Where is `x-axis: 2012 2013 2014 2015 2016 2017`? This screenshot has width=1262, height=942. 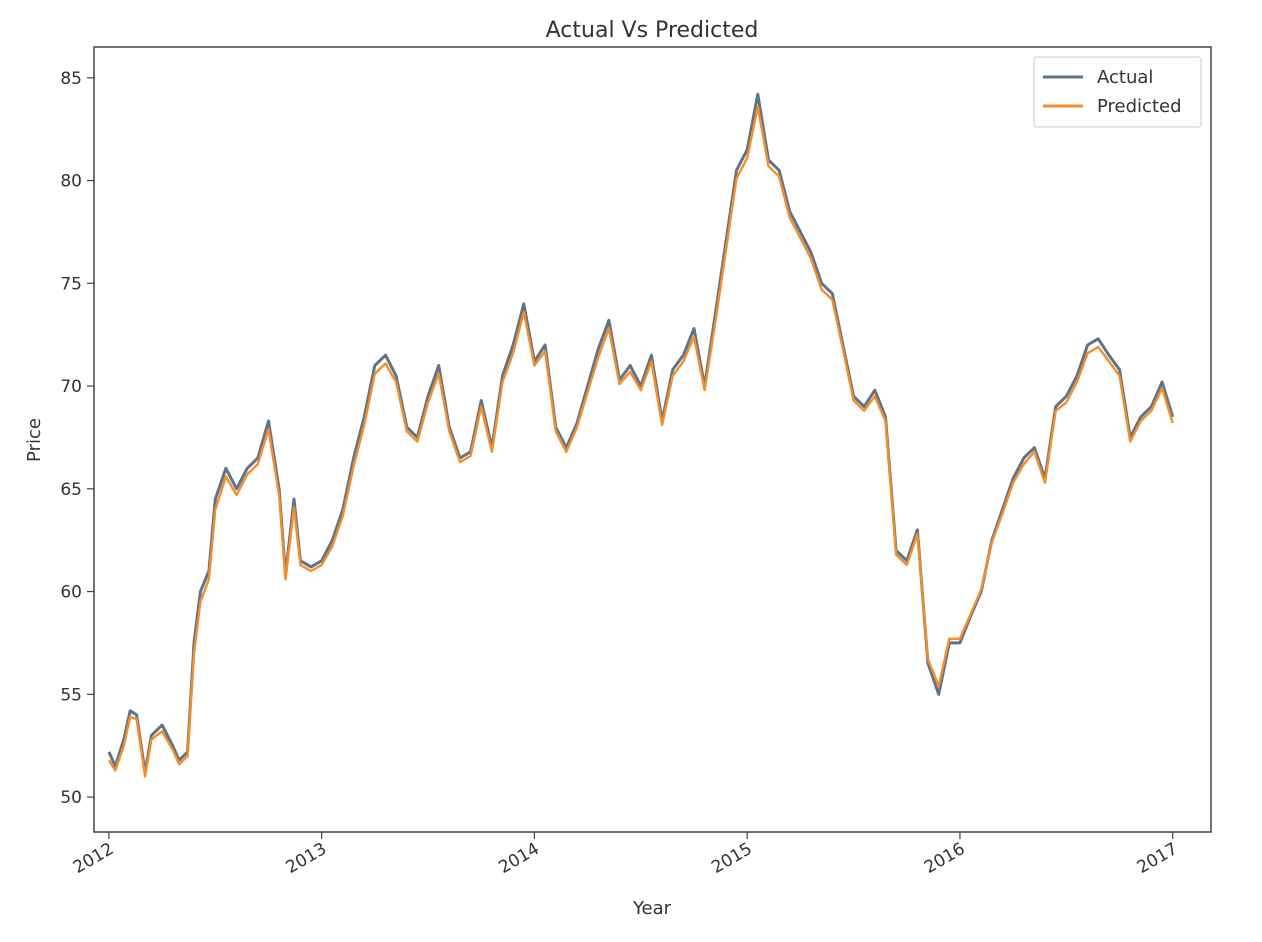
x-axis: 2012 2013 2014 2015 2016 2017 is located at coordinates (625, 855).